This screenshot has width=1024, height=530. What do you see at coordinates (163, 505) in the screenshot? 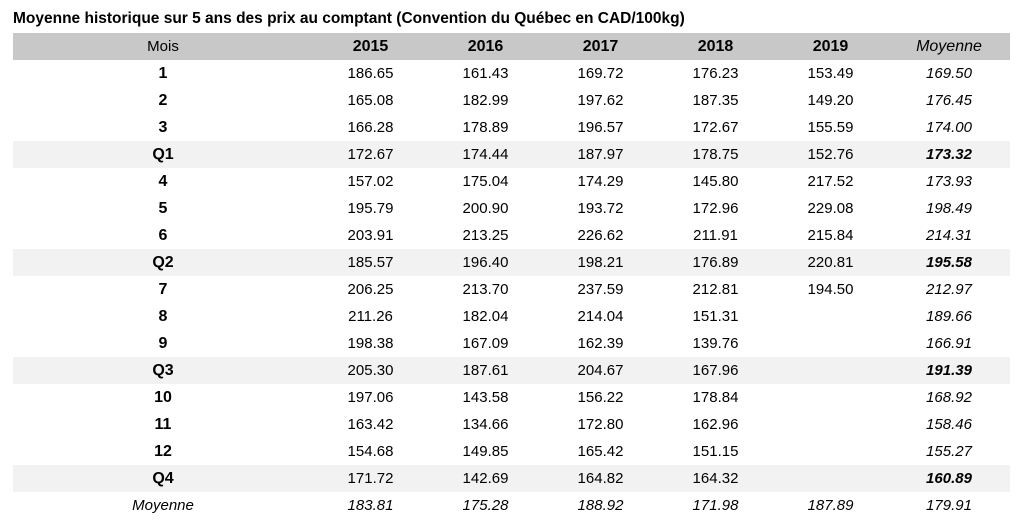
I see `row-label: Moyenne` at bounding box center [163, 505].